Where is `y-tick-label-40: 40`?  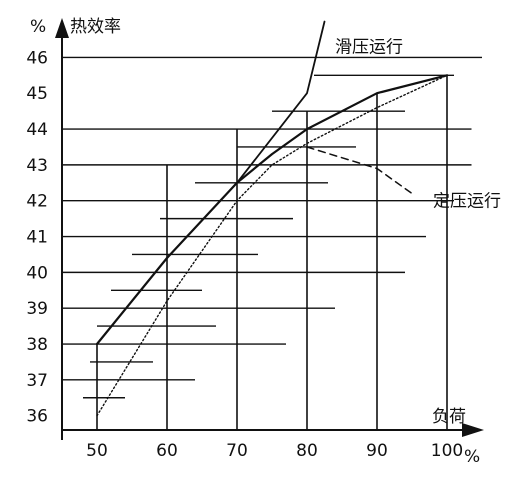 y-tick-label-40: 40 is located at coordinates (37, 273).